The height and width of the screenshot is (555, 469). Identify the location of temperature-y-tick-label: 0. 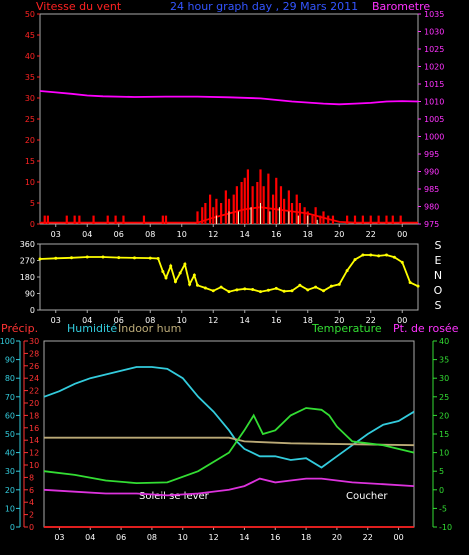
(441, 490).